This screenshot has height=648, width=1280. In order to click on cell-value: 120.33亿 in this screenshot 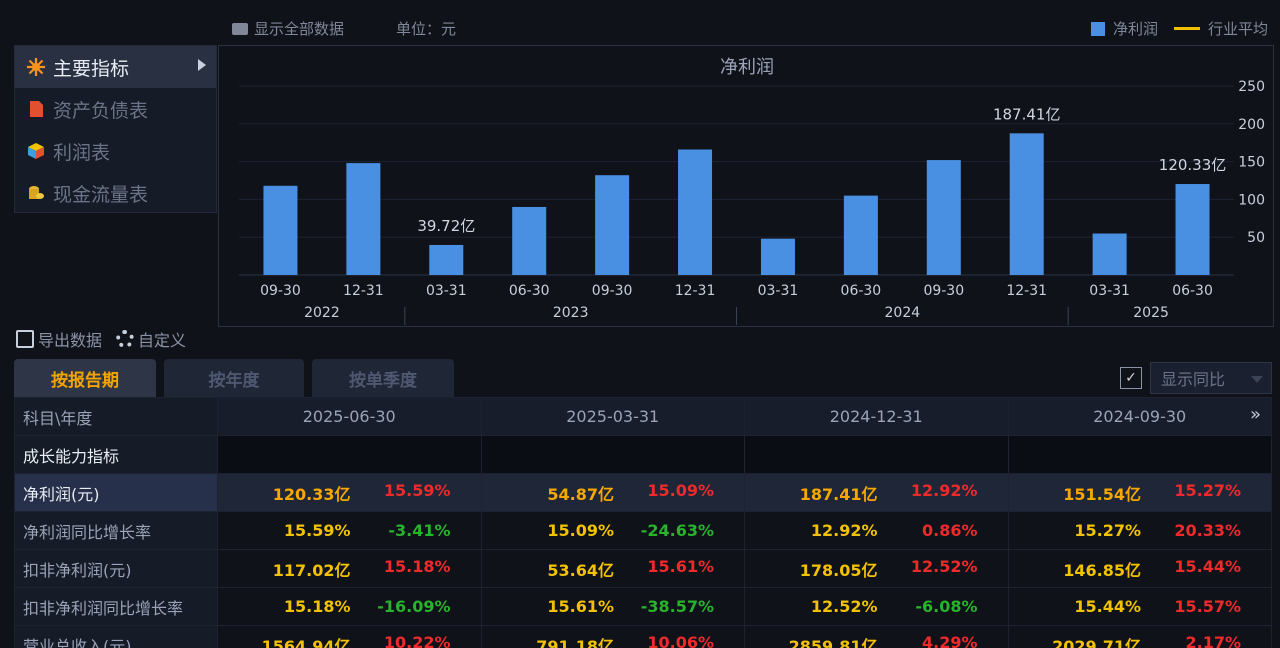, I will do `click(311, 494)`.